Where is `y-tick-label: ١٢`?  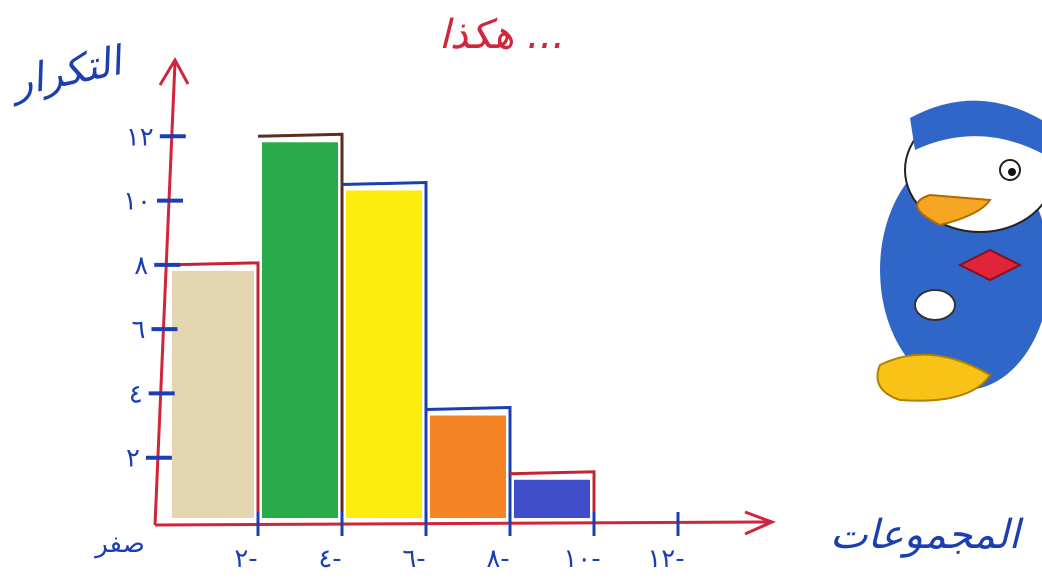 y-tick-label: ١٢ is located at coordinates (140, 137).